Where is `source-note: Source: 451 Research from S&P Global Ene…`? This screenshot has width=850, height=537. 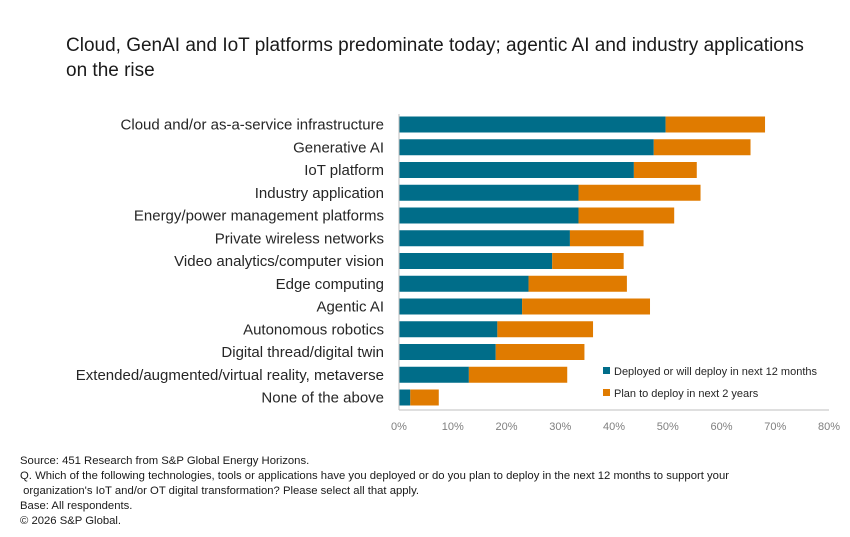
source-note: Source: 451 Research from S&P Global Ene… is located at coordinates (165, 461).